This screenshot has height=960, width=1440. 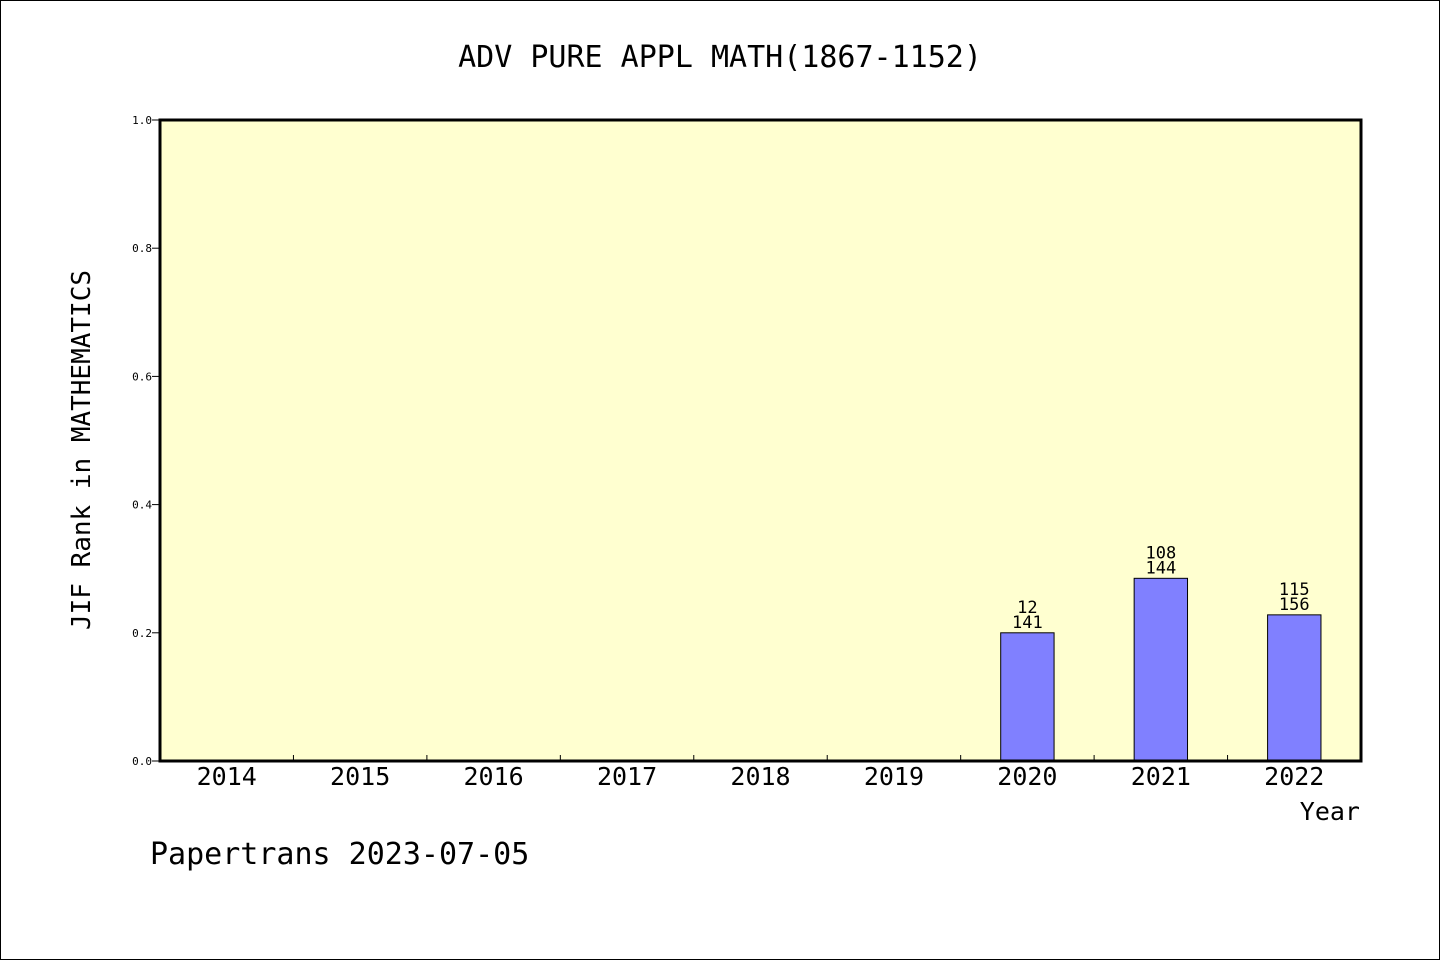 I want to click on bars, so click(x=1161, y=669).